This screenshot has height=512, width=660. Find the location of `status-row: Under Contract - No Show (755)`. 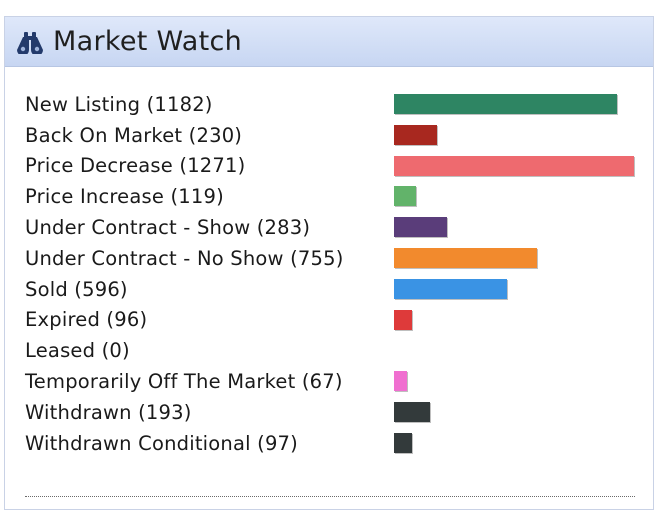

status-row: Under Contract - No Show (755) is located at coordinates (329, 258).